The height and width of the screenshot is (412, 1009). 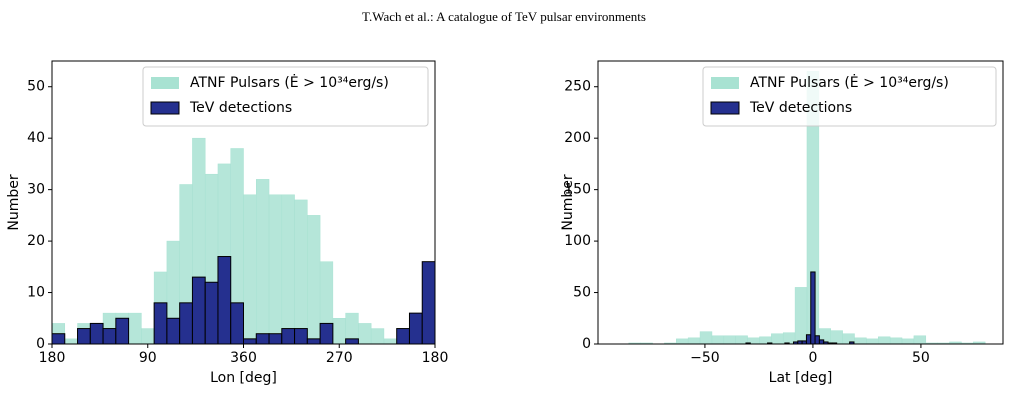 What do you see at coordinates (577, 241) in the screenshot?
I see `y-tick-label: 100` at bounding box center [577, 241].